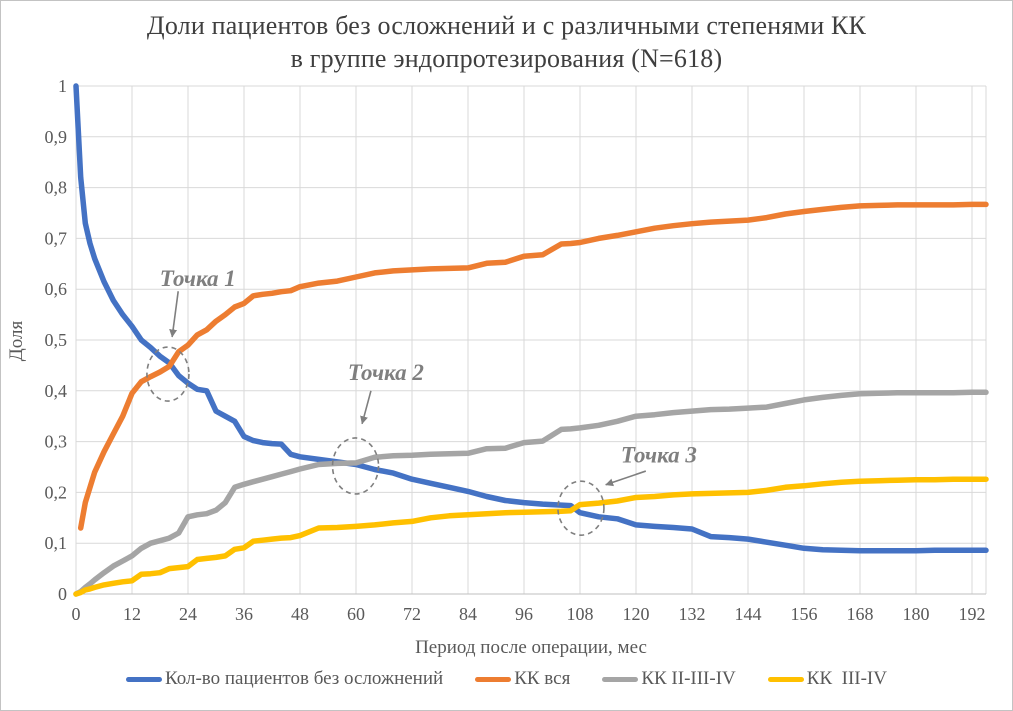 The image size is (1013, 711). Describe the element at coordinates (356, 614) in the screenshot. I see `x-tick-label: 60` at that location.